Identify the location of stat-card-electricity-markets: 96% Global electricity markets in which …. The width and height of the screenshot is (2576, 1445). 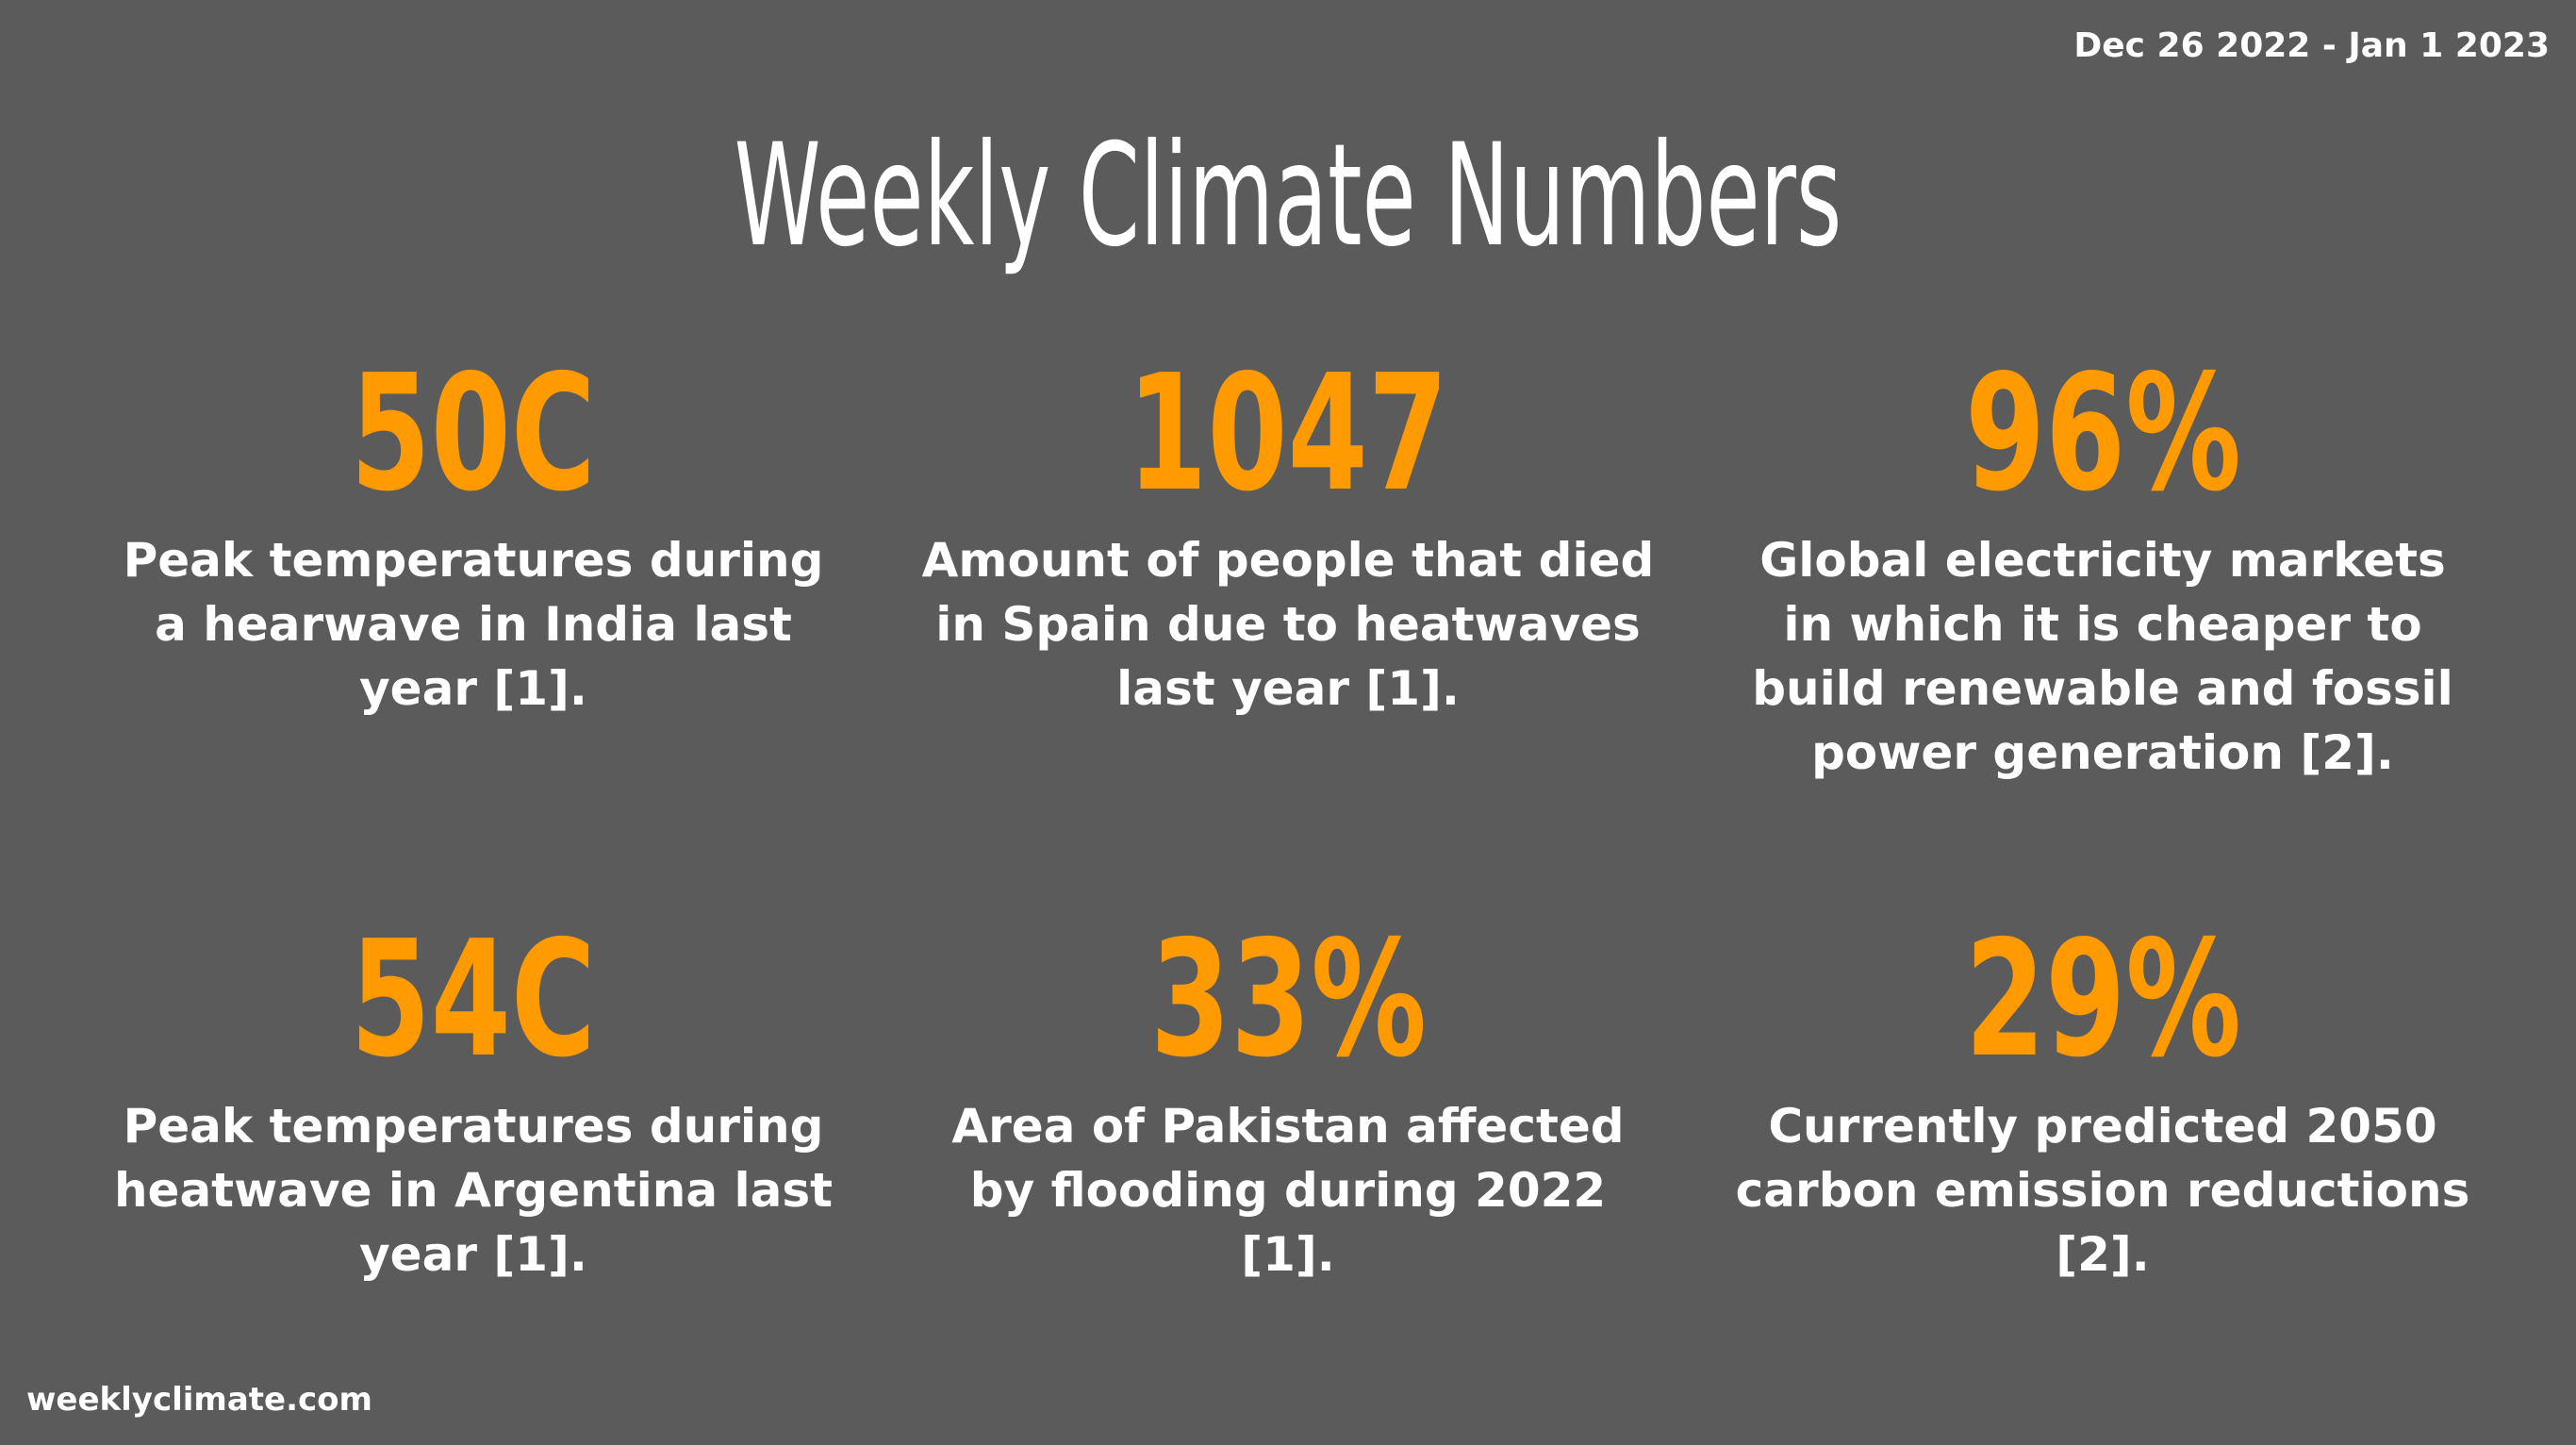
(2102, 632).